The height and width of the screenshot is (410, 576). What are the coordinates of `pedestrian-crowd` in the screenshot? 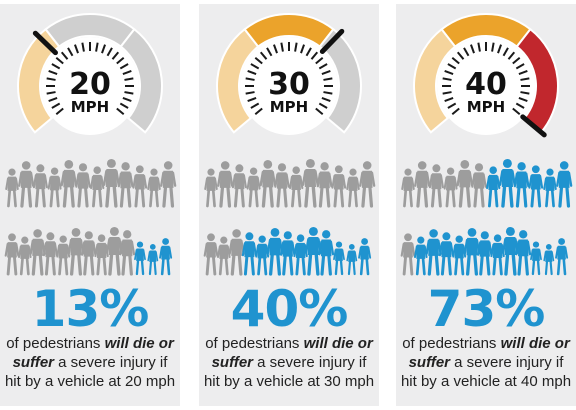 It's located at (90, 217).